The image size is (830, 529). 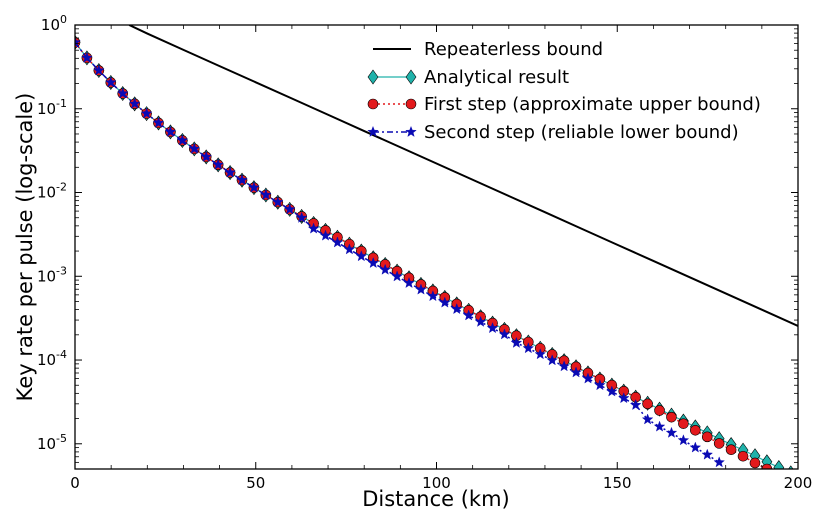 I want to click on y-tick-label: 10⁻², so click(x=52, y=191).